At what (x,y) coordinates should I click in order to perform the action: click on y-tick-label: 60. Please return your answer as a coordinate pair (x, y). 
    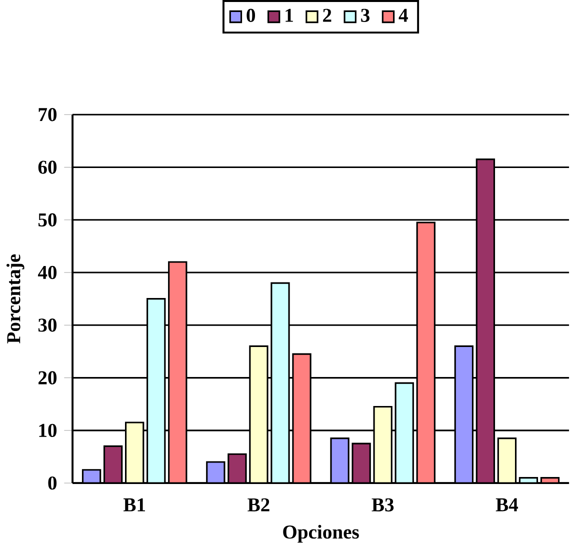
    Looking at the image, I should click on (47, 167).